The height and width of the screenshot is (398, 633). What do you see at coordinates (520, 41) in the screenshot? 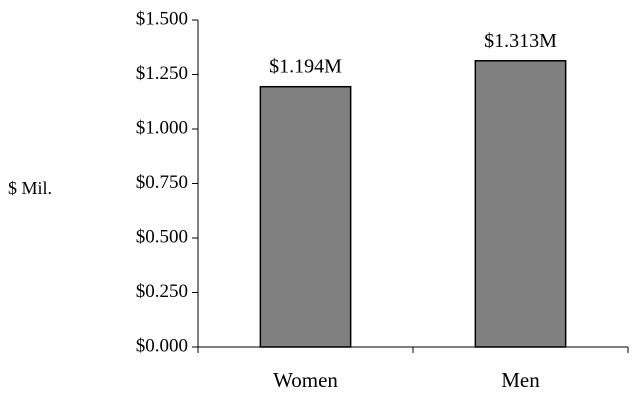
I see `data-label-men: $1.313M` at bounding box center [520, 41].